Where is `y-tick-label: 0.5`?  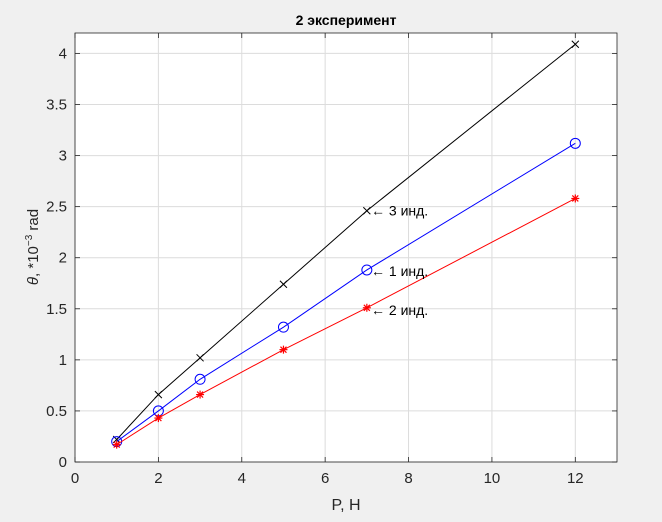
y-tick-label: 0.5 is located at coordinates (56, 411).